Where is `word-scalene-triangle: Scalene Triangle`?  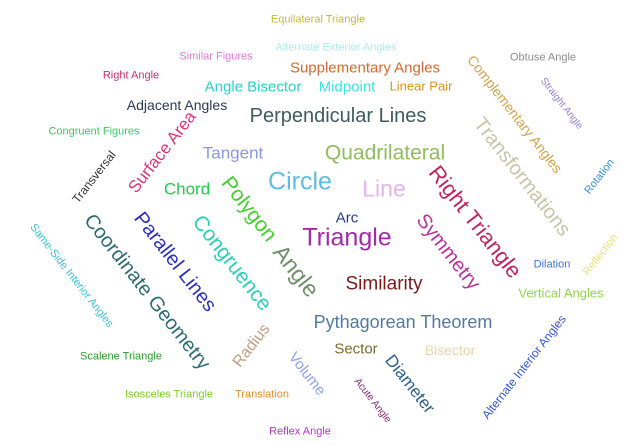
word-scalene-triangle: Scalene Triangle is located at coordinates (121, 356).